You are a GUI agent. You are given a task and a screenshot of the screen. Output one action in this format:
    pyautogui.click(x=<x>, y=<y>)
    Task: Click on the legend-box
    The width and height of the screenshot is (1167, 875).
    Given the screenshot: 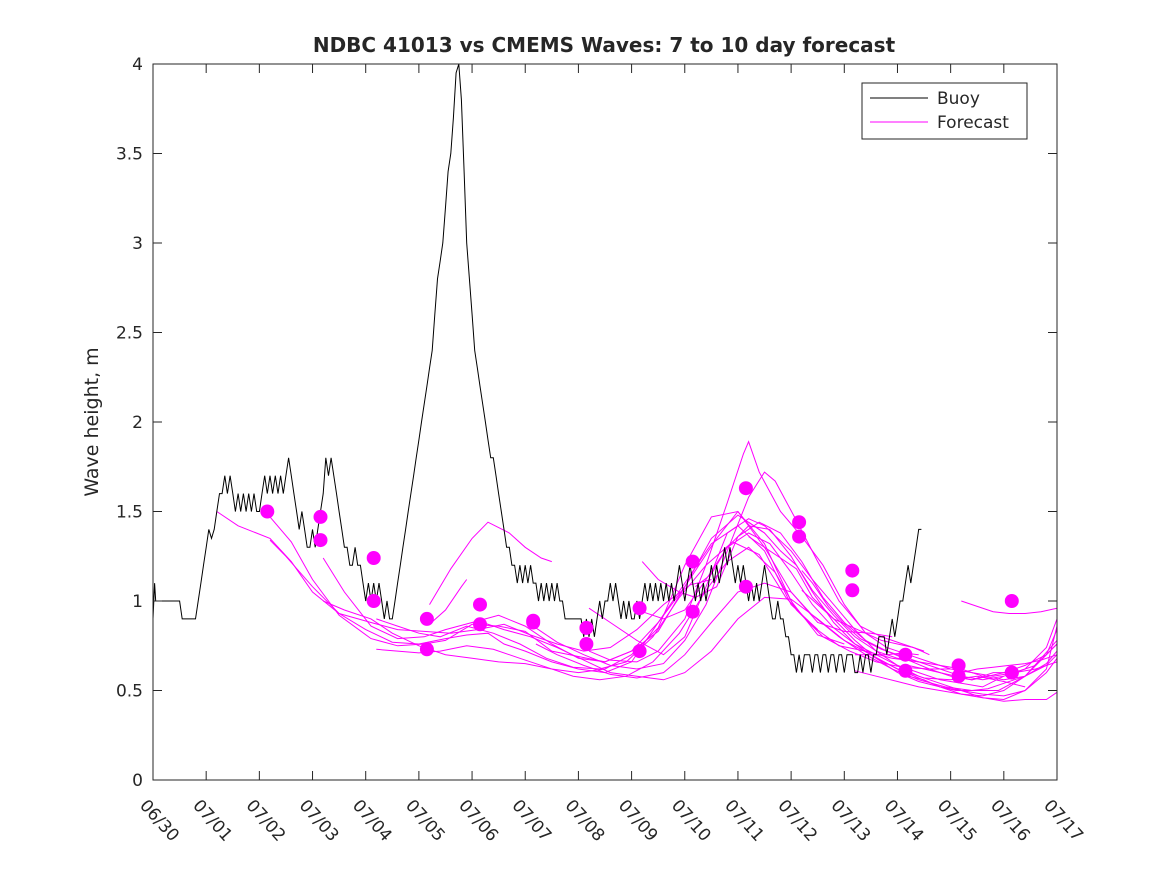 What is the action you would take?
    pyautogui.click(x=944, y=111)
    